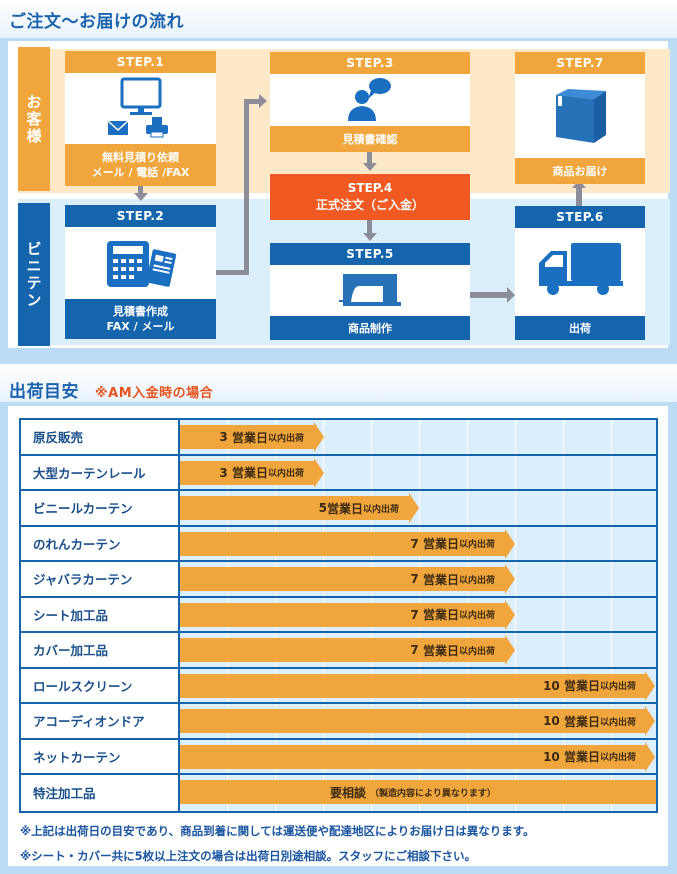  What do you see at coordinates (140, 165) in the screenshot?
I see `step-1-footer: 無料見積り依頼 メール / 電話 /FAX` at bounding box center [140, 165].